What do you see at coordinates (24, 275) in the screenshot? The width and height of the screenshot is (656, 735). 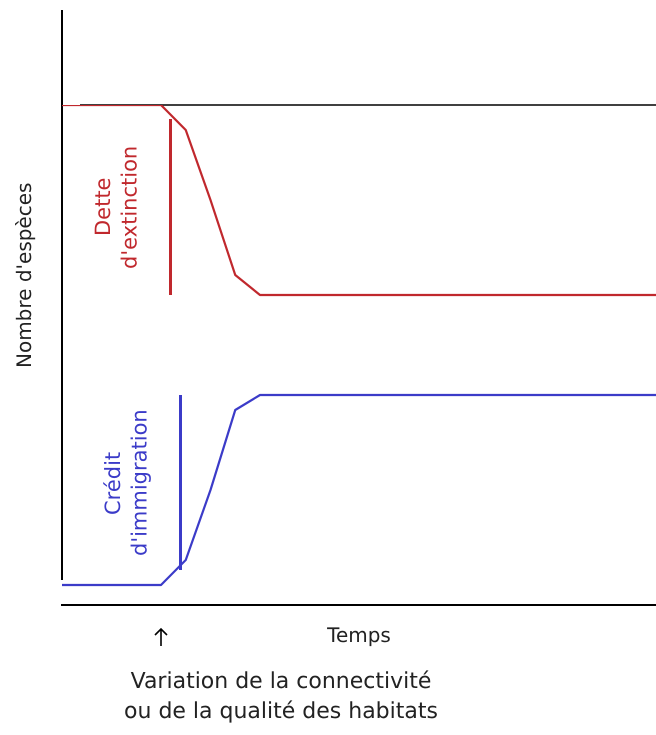 I see `y-axis-title: Nombre d'espèces` at bounding box center [24, 275].